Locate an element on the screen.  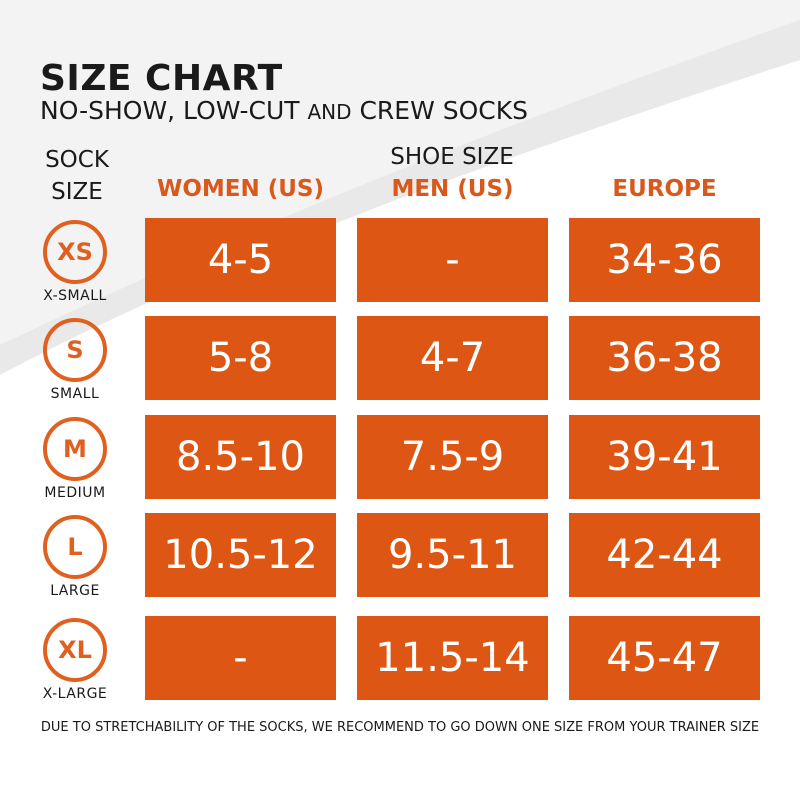
size-name: SMALL is located at coordinates (75, 394).